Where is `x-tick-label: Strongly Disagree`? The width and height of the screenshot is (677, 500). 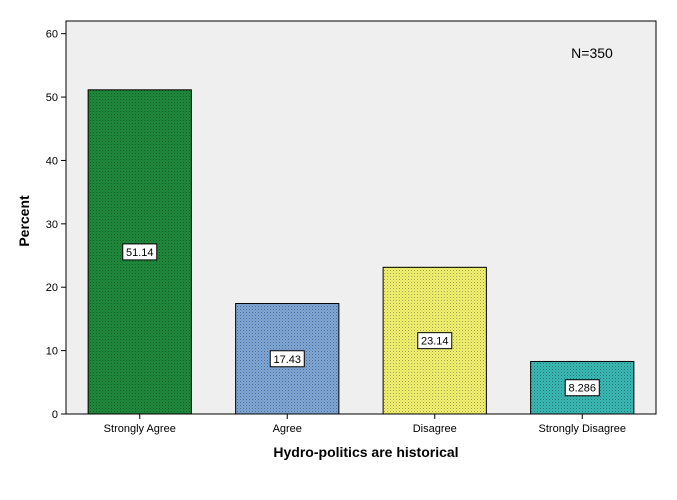 x-tick-label: Strongly Disagree is located at coordinates (582, 429).